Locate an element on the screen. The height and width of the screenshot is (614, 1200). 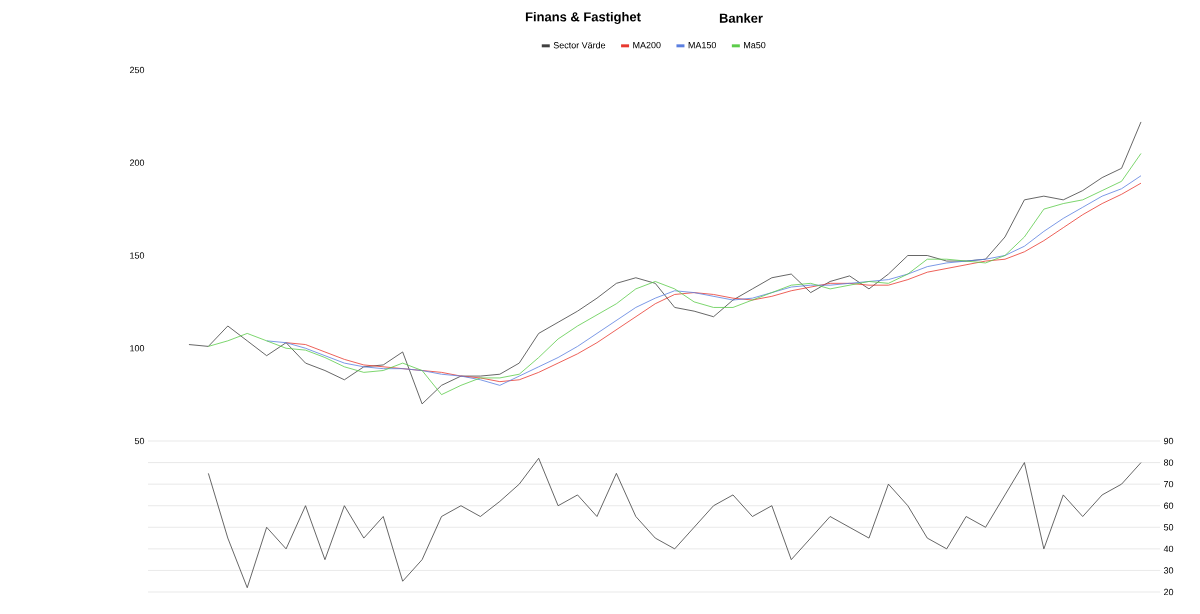
y-tick-label: 200 is located at coordinates (137, 162).